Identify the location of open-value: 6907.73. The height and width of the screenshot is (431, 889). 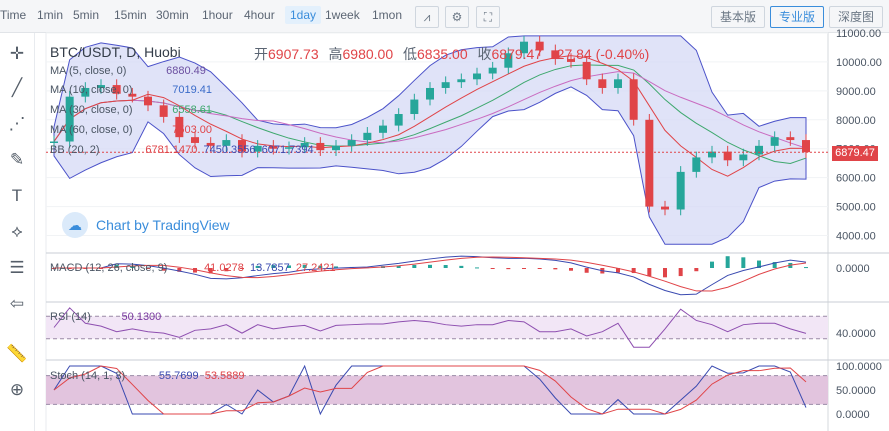
(293, 54).